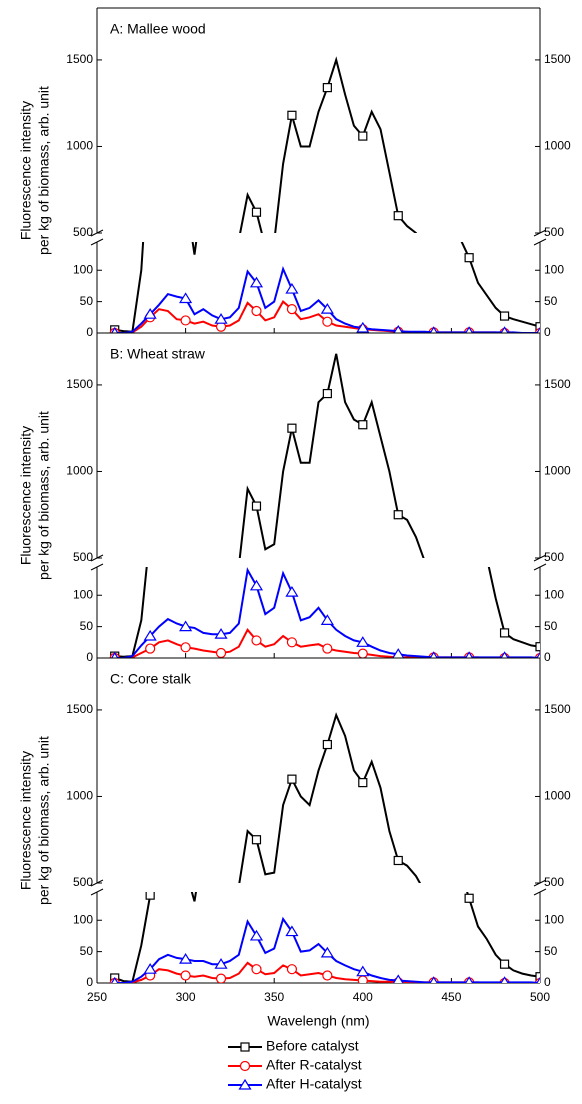  I want to click on legend-marker, so click(245, 1066).